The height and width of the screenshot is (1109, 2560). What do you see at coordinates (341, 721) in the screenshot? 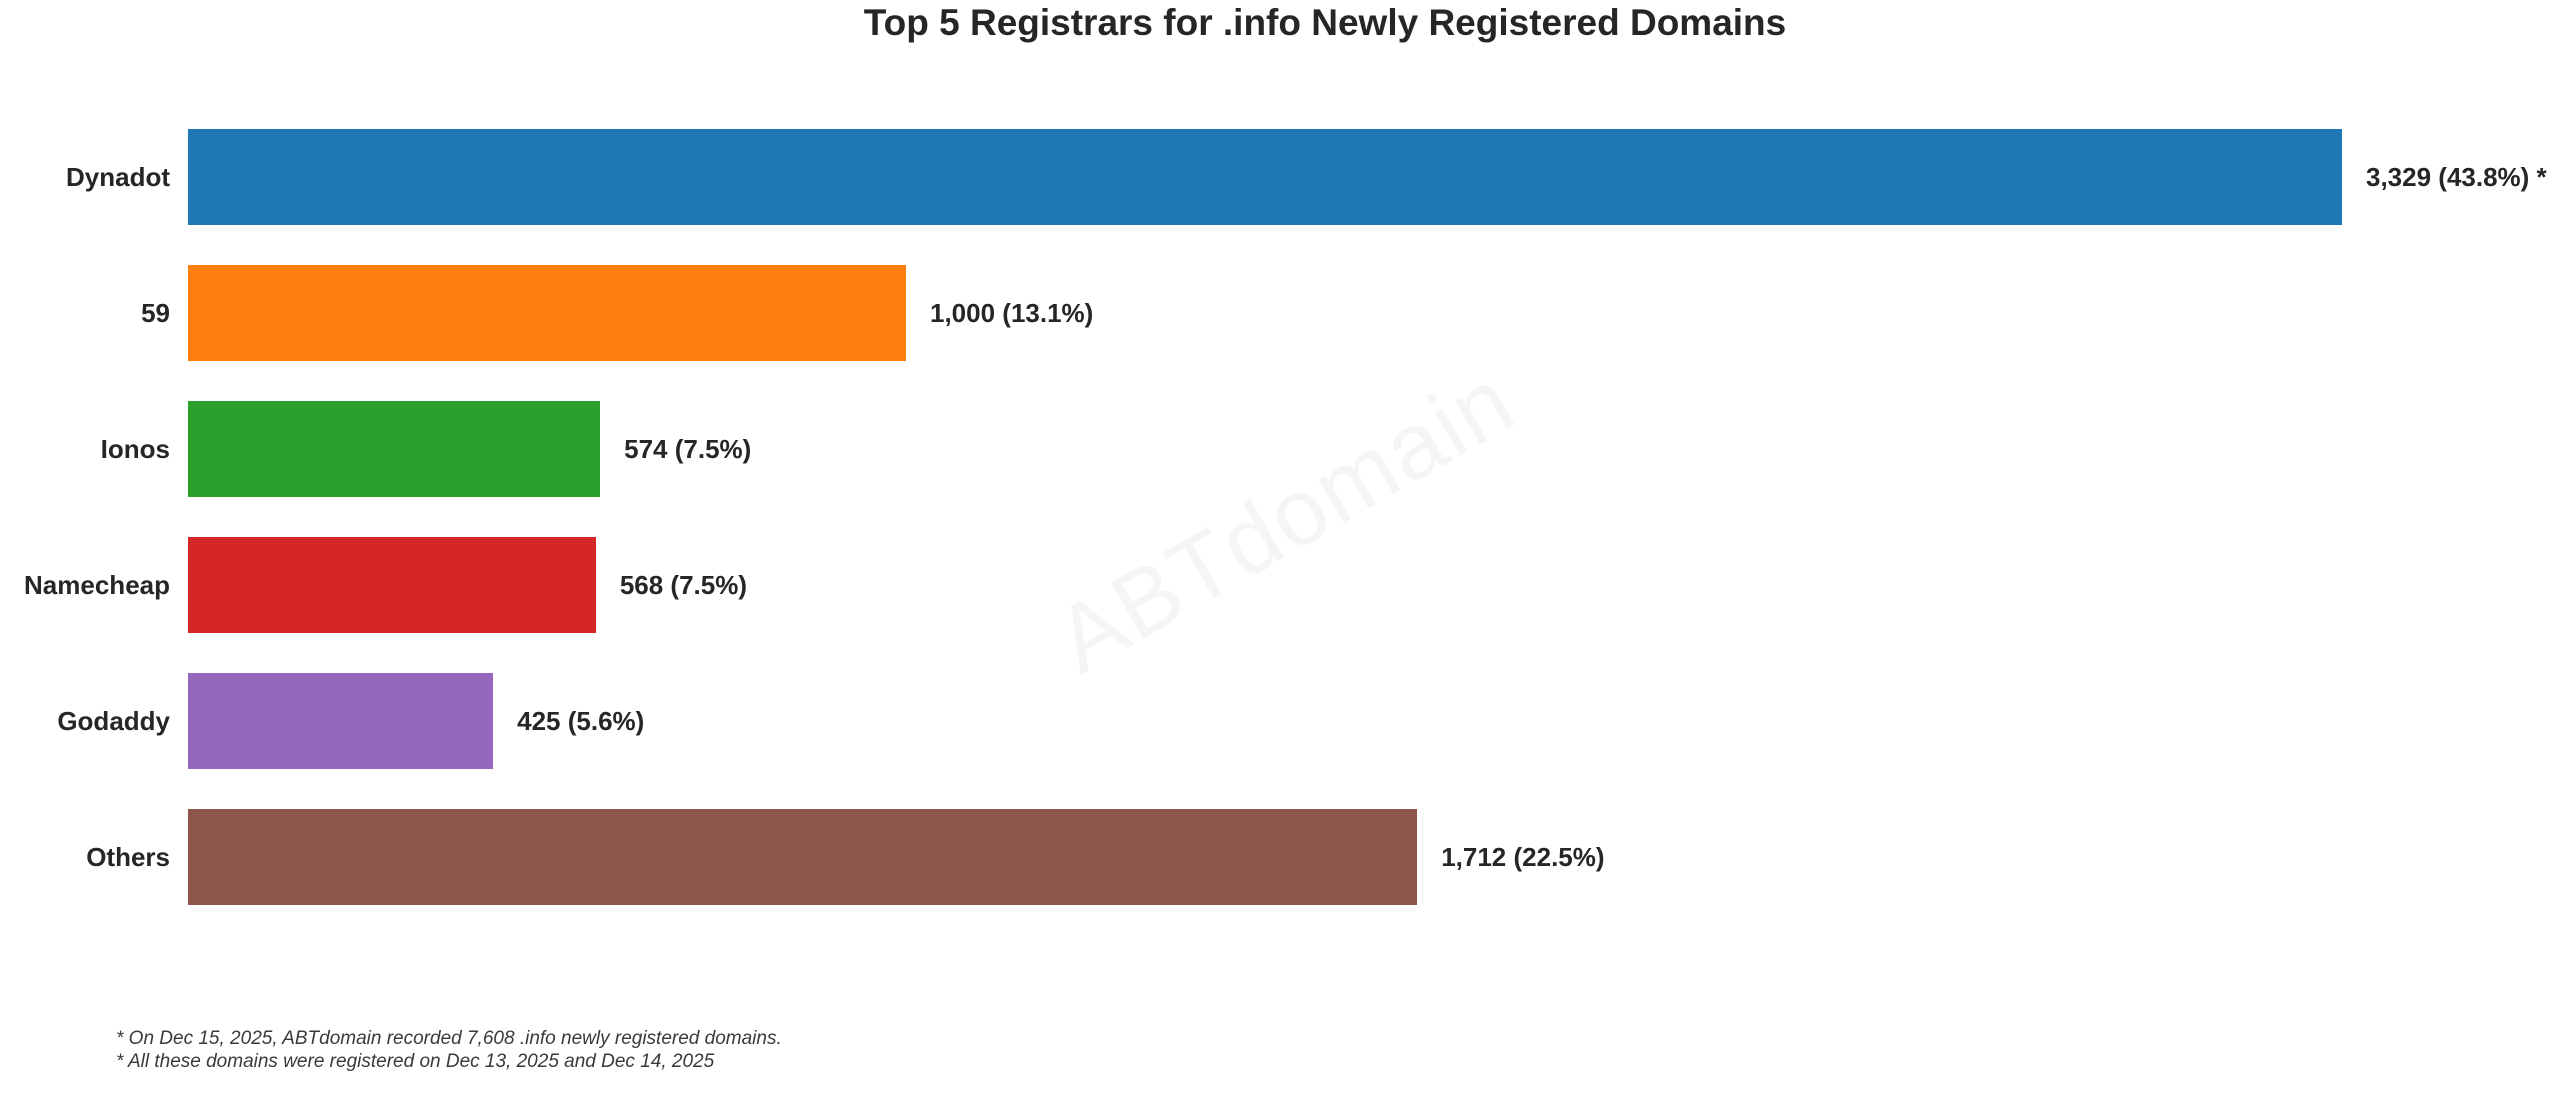
I see `bar-godaddy` at bounding box center [341, 721].